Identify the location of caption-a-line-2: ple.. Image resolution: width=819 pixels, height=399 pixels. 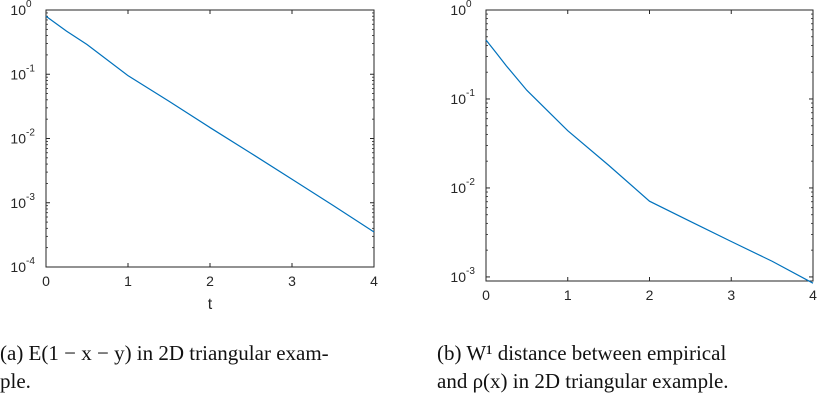
(15, 381).